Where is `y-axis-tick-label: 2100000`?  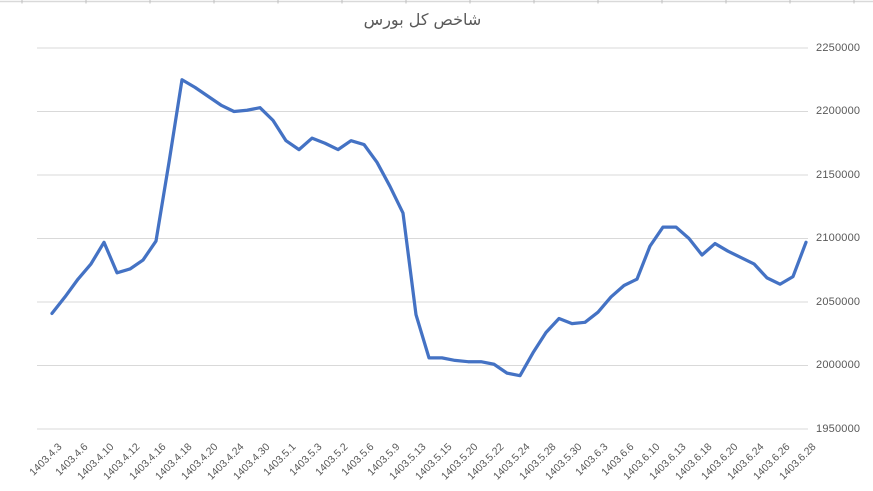
y-axis-tick-label: 2100000 is located at coordinates (838, 238).